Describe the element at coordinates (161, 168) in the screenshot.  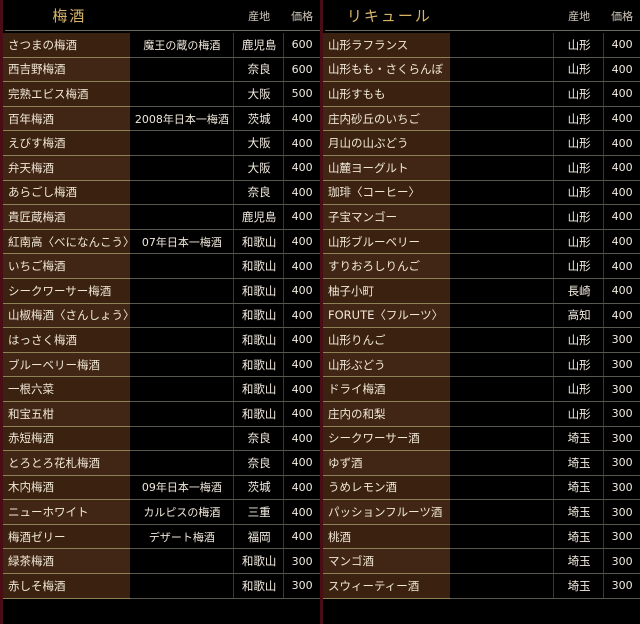
I see `table-row: 弁天梅酒 大阪 400` at that location.